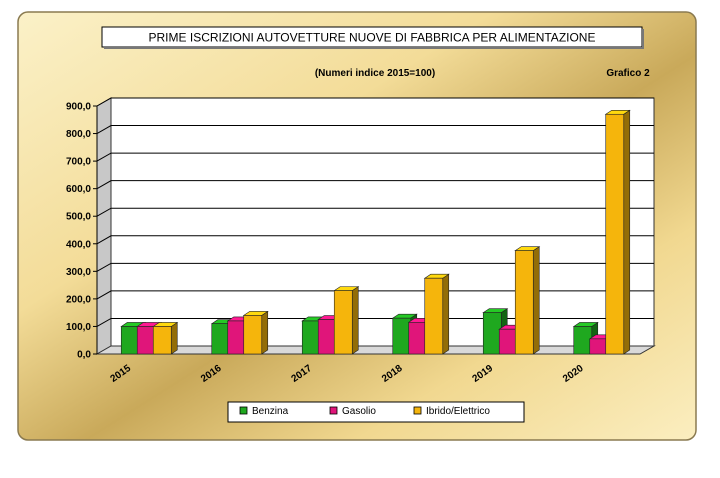  What do you see at coordinates (458, 411) in the screenshot?
I see `legend-label: Ibrido/Elettrico` at bounding box center [458, 411].